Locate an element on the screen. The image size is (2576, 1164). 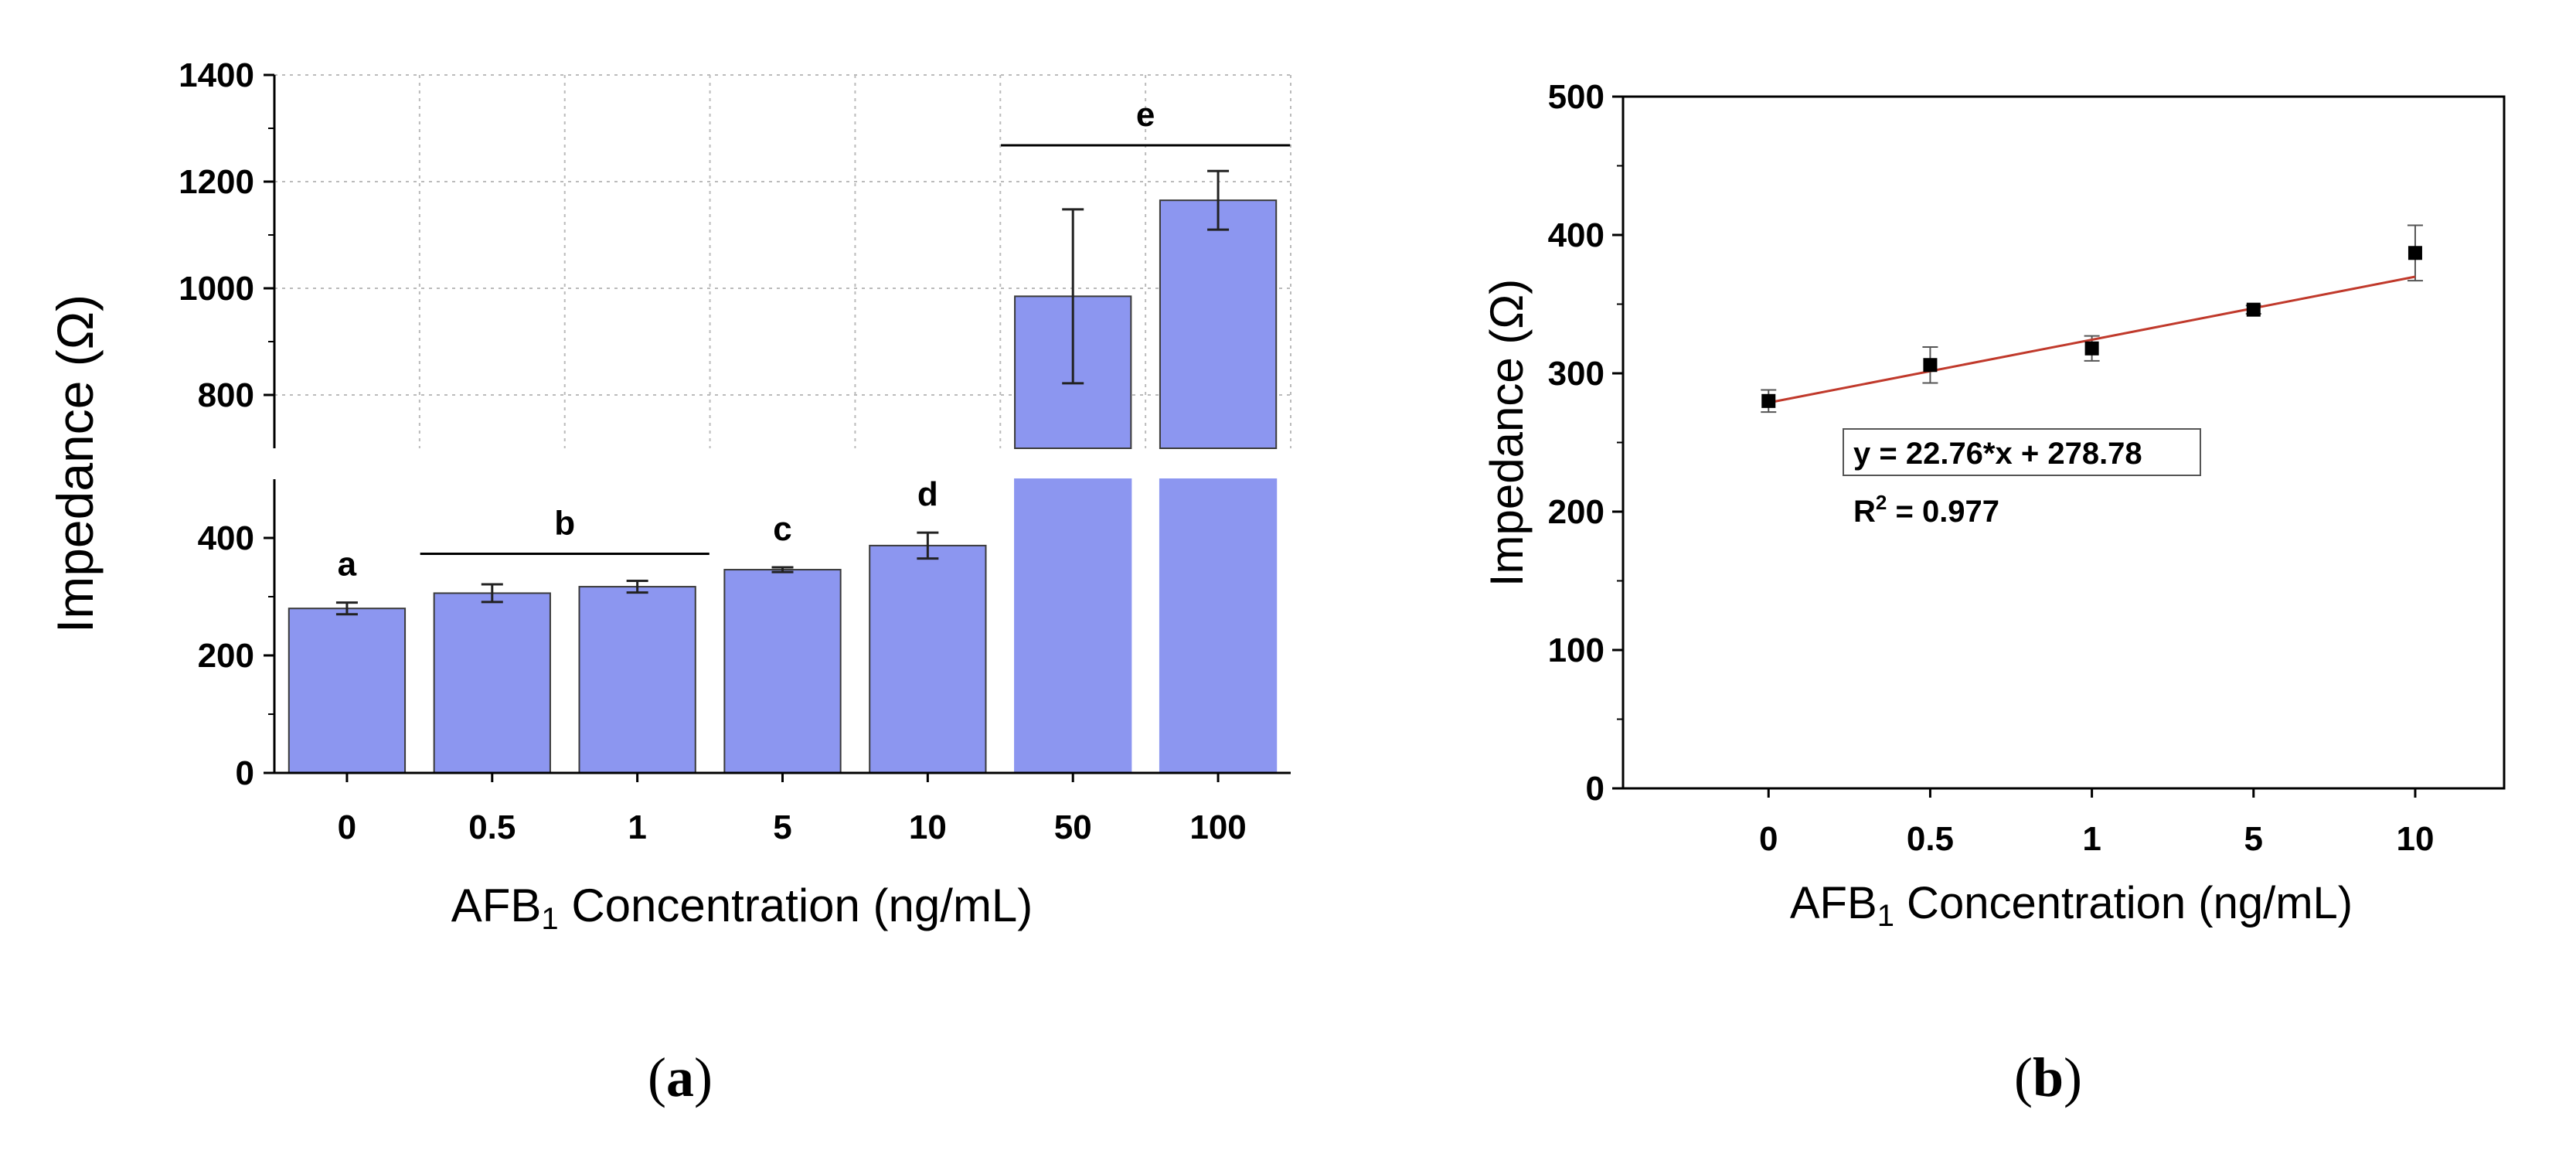
y-tick-labels: 0 200 400 800 1000 1200 1400 is located at coordinates (216, 424).